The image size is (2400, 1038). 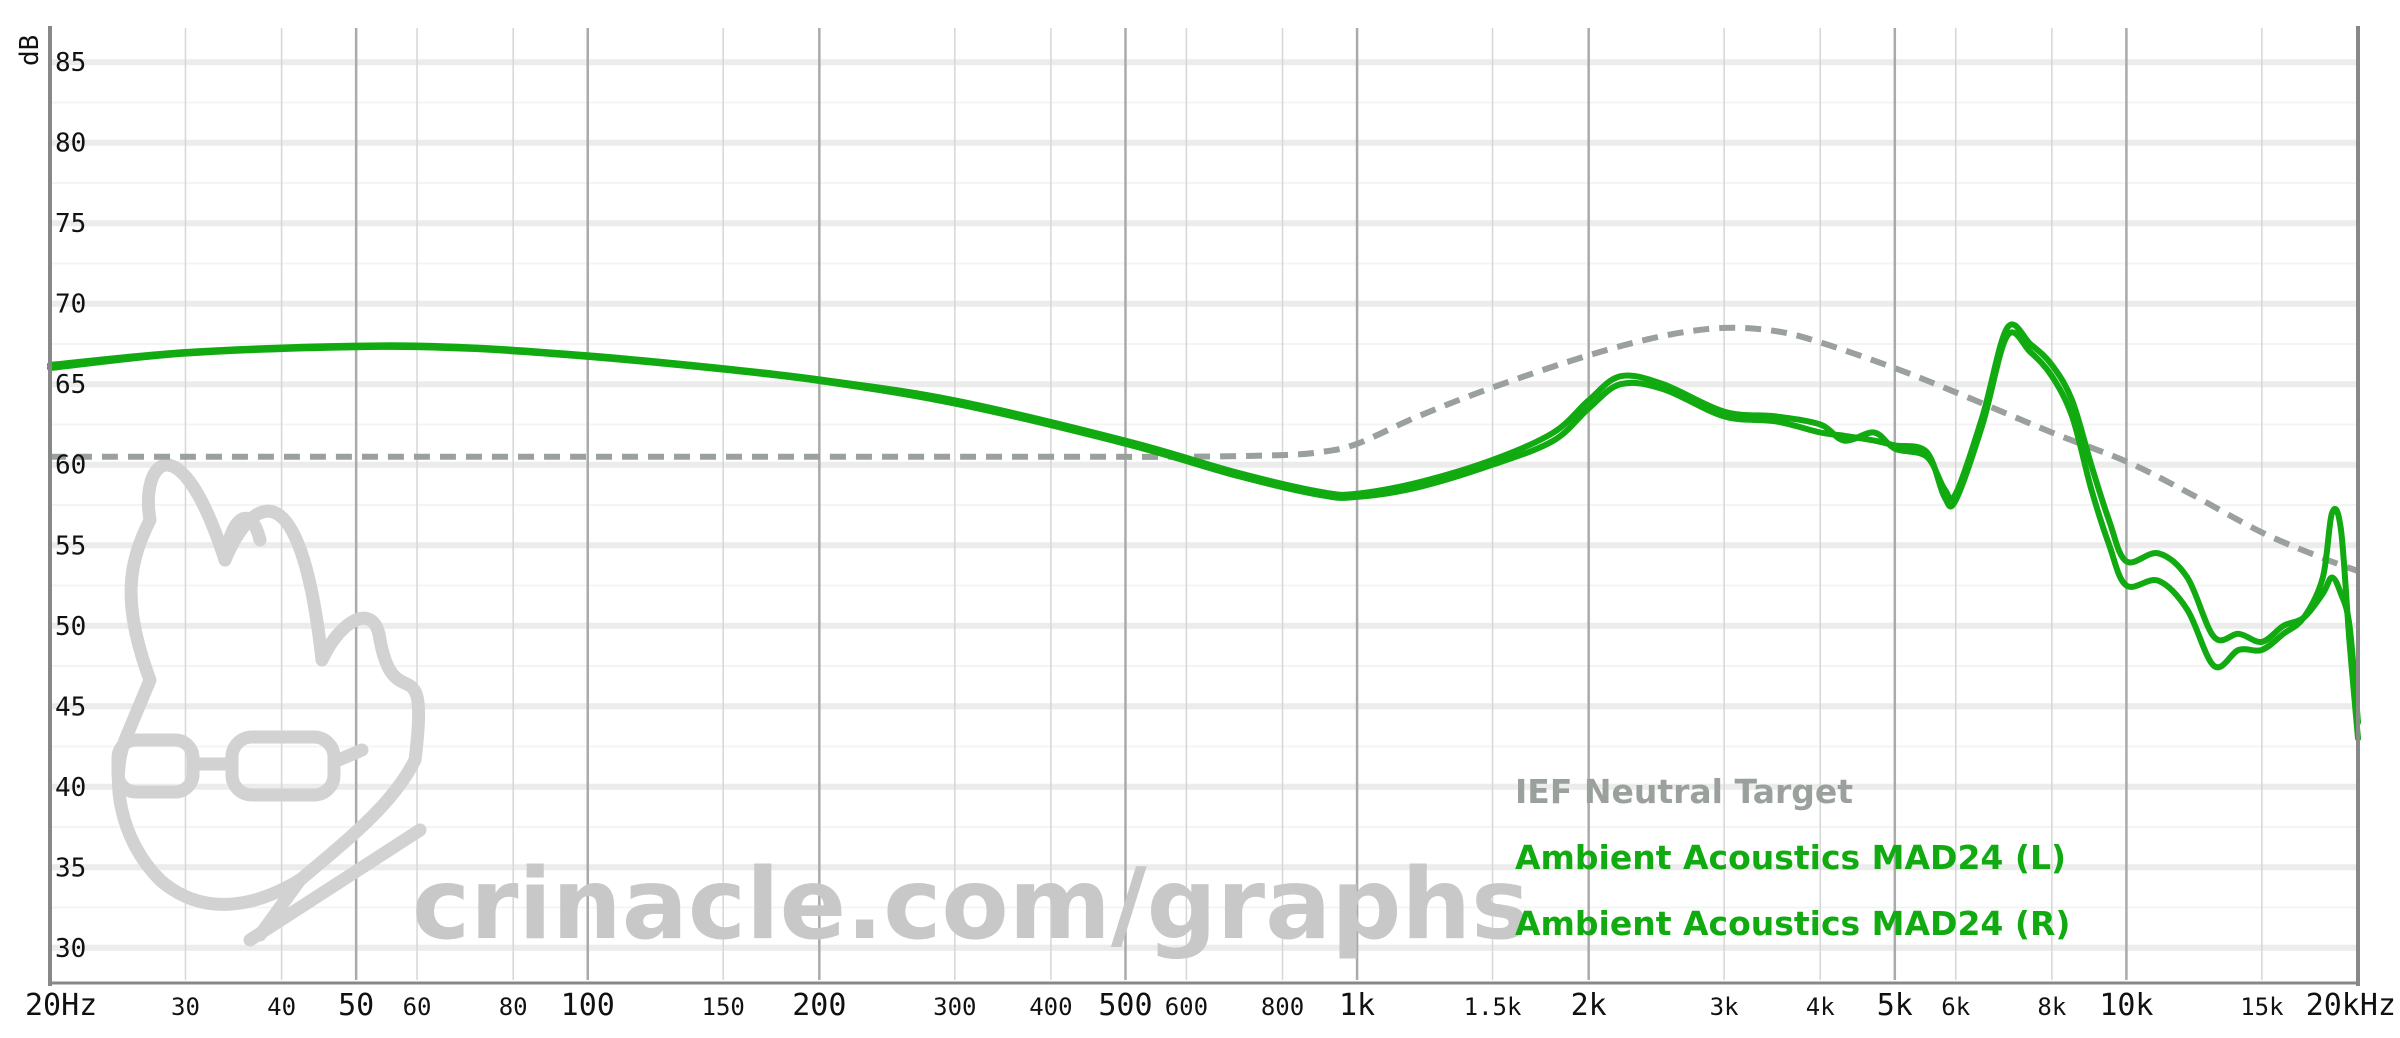 What do you see at coordinates (70, 63) in the screenshot?
I see `y-tick-label: 85` at bounding box center [70, 63].